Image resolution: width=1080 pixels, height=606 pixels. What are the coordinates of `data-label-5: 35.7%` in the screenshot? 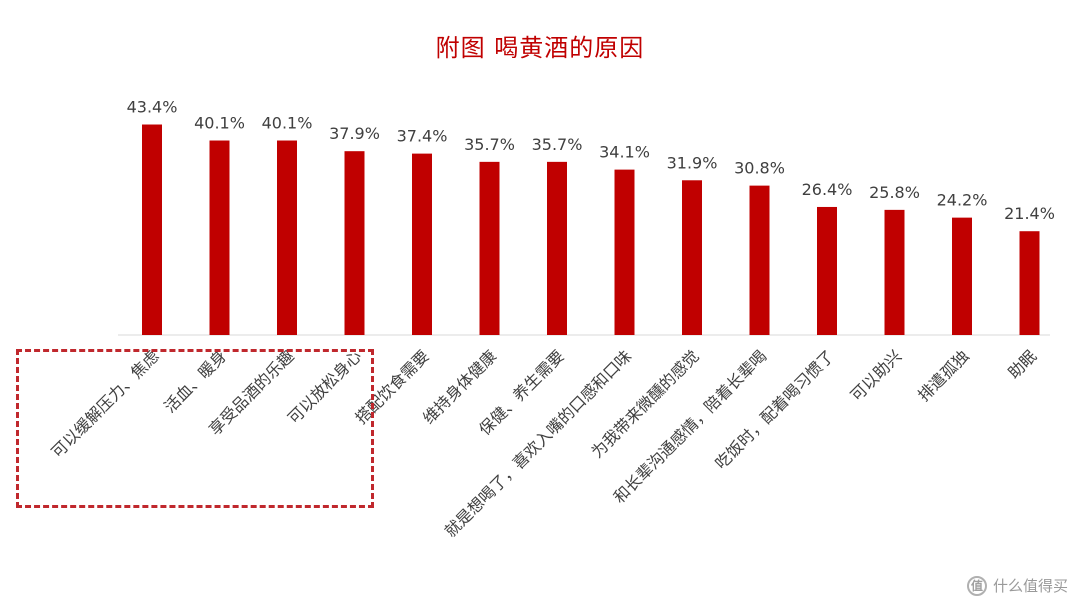 It's located at (489, 144).